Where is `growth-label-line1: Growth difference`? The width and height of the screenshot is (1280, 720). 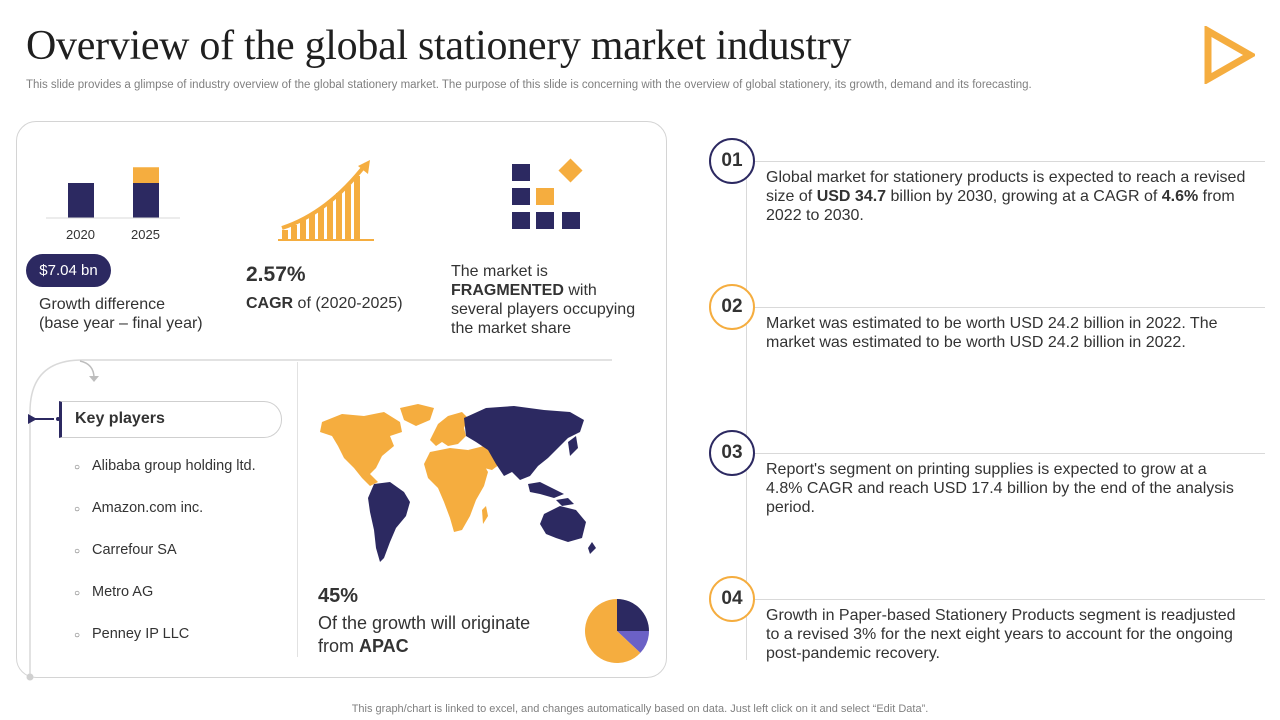 growth-label-line1: Growth difference is located at coordinates (102, 304).